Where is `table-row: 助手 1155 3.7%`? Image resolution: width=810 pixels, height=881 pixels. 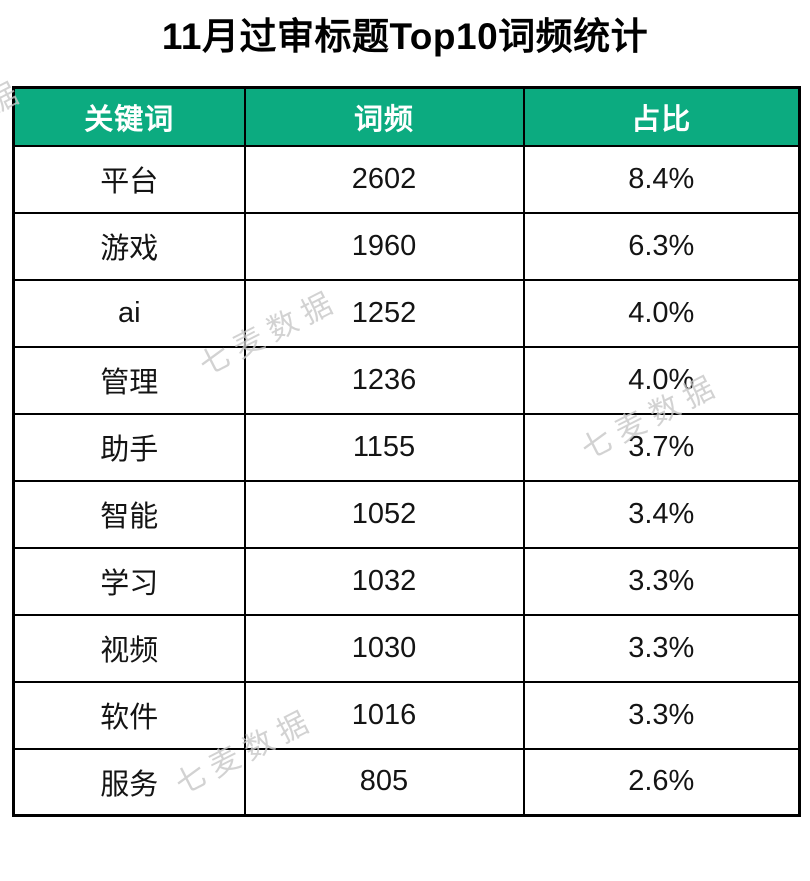
table-row: 助手 1155 3.7% is located at coordinates (406, 447).